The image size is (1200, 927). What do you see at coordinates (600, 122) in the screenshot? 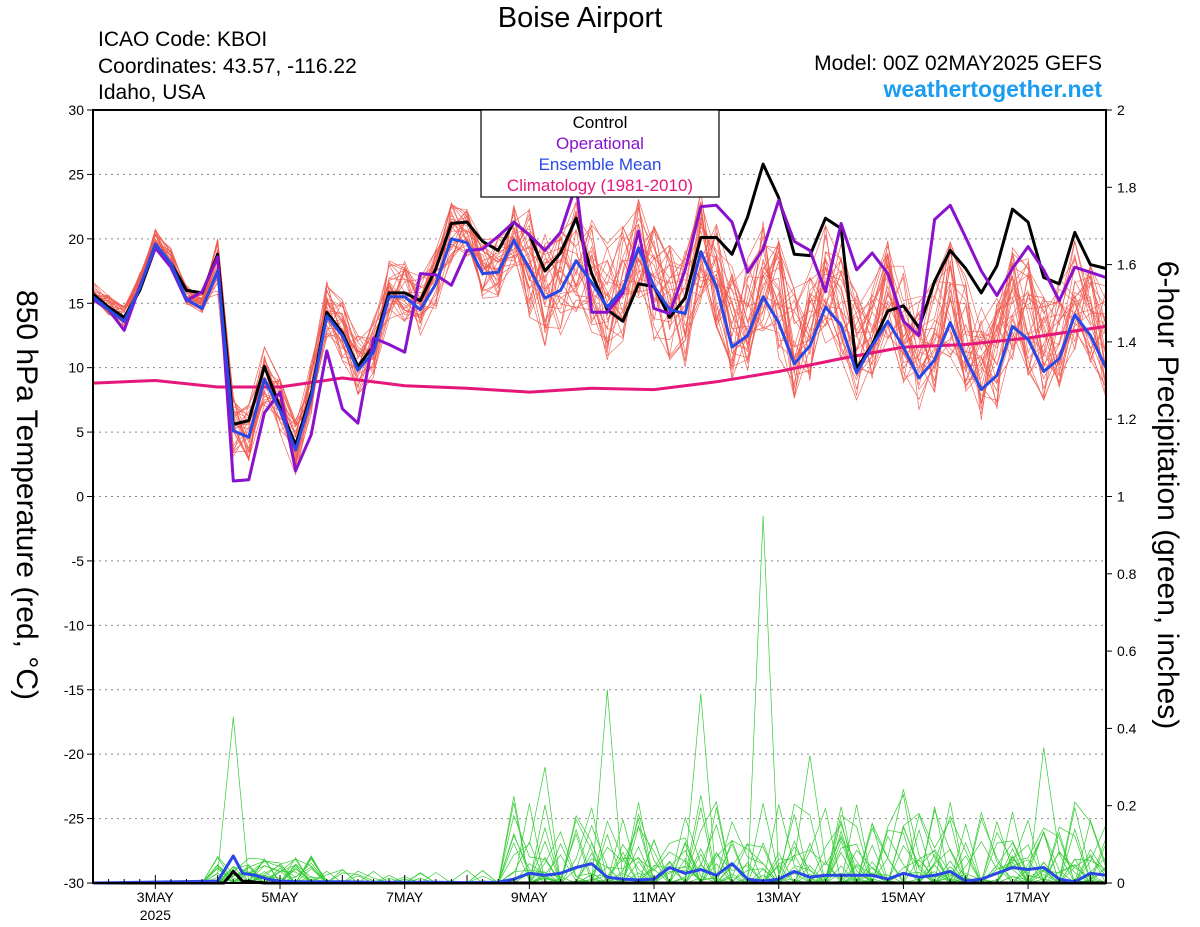
I see `legend-control: Control` at bounding box center [600, 122].